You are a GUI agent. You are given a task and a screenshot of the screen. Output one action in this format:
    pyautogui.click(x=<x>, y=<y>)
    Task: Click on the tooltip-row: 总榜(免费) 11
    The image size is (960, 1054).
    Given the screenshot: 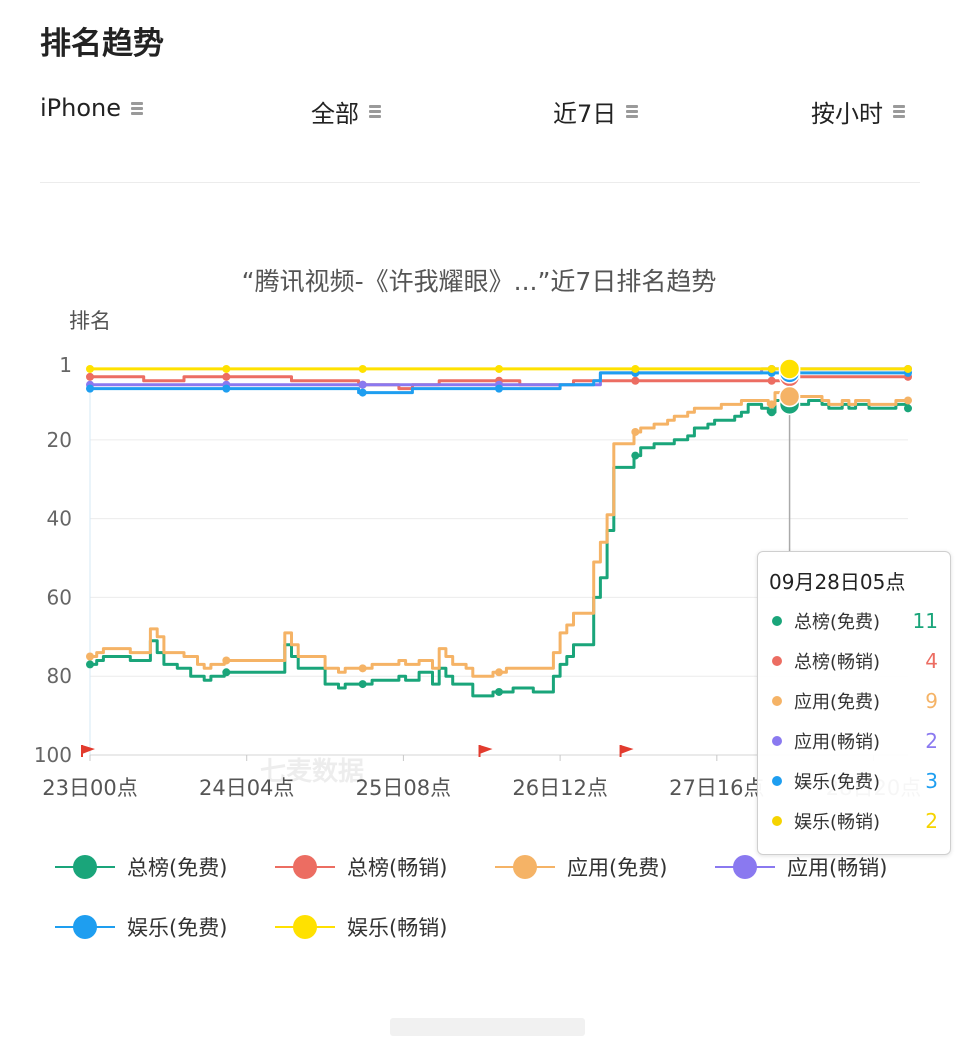 What is the action you would take?
    pyautogui.click(x=855, y=621)
    